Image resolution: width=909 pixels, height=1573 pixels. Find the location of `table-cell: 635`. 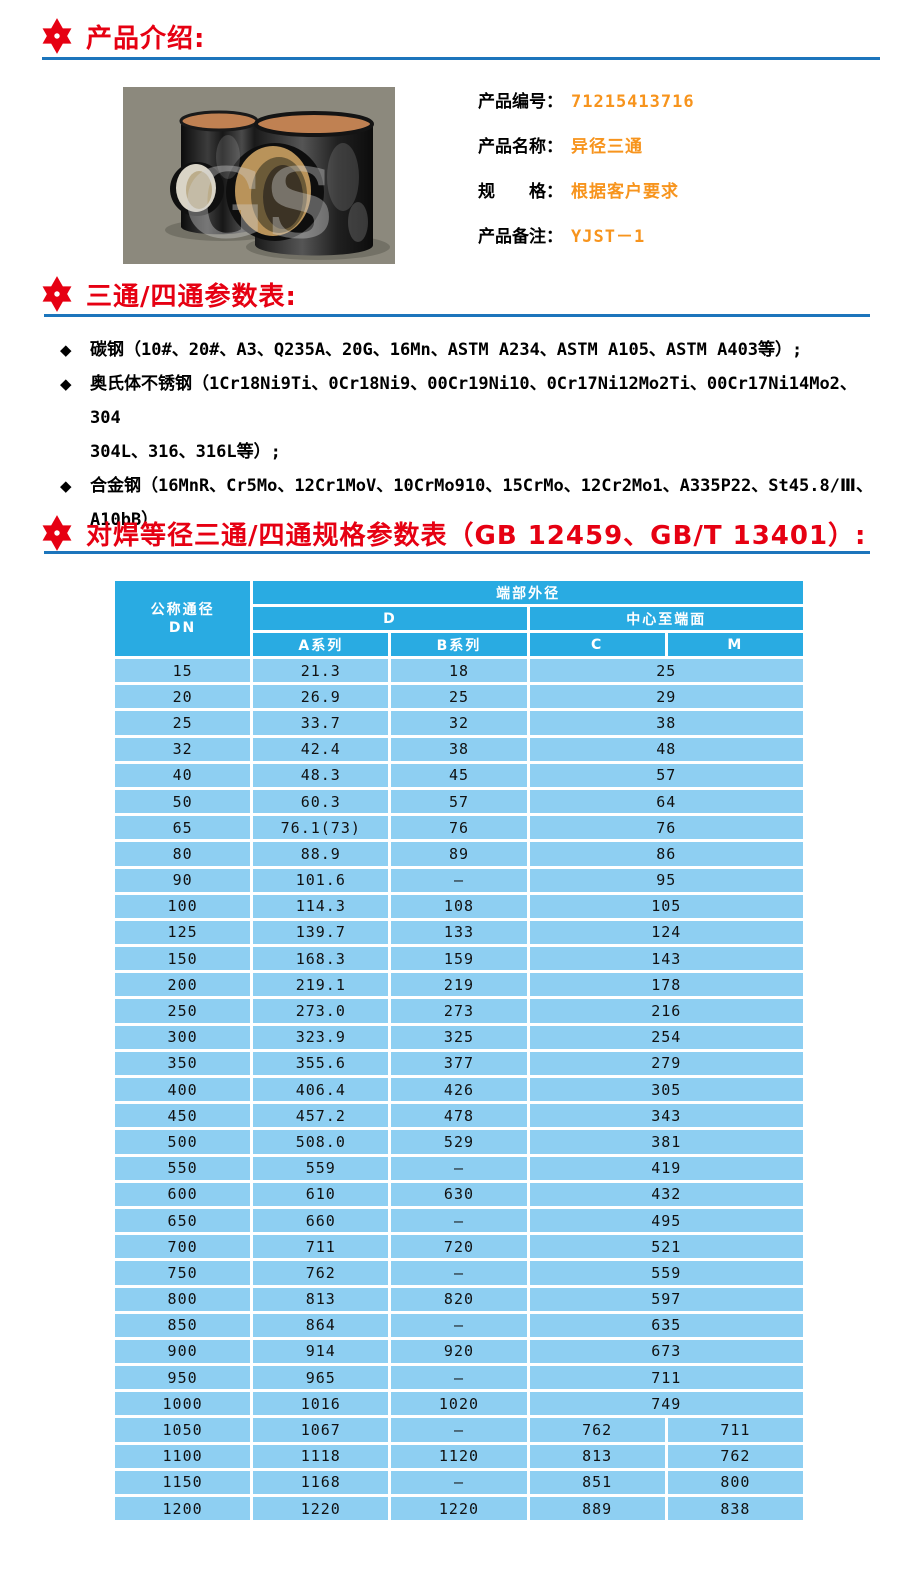

table-cell: 635 is located at coordinates (666, 1325).